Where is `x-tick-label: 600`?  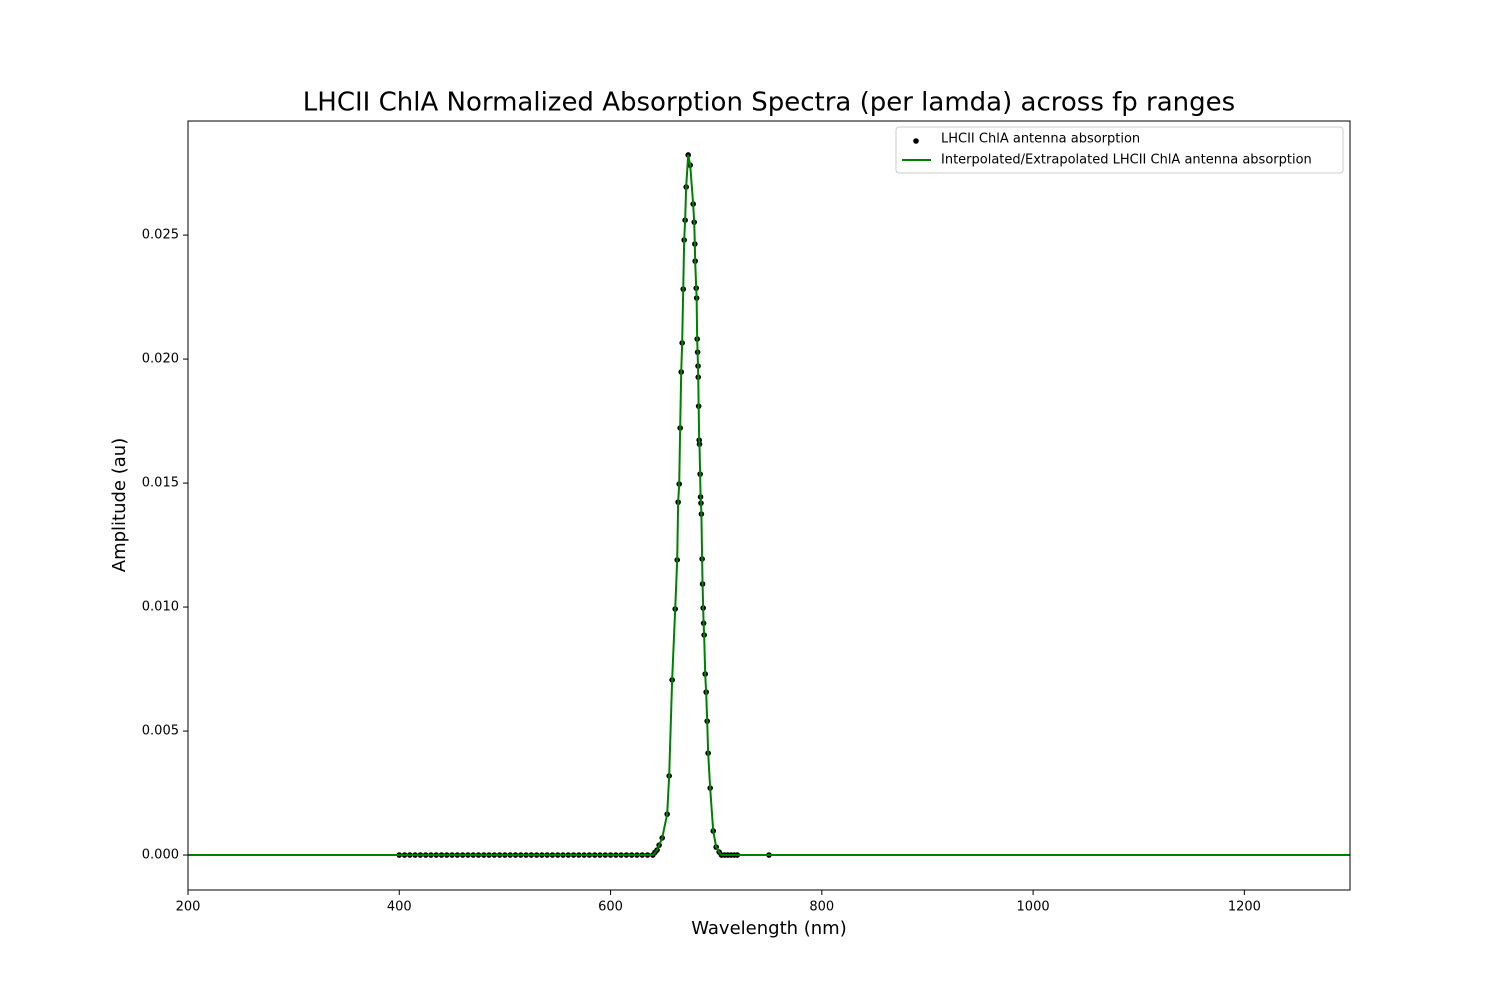
x-tick-label: 600 is located at coordinates (610, 907).